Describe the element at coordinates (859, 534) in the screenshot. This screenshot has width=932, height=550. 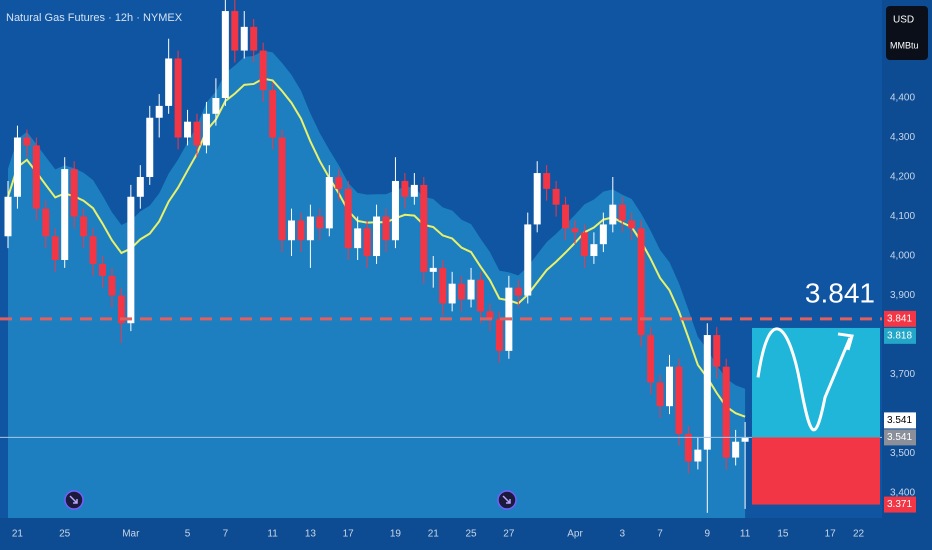
I see `x-tick-label: 22` at that location.